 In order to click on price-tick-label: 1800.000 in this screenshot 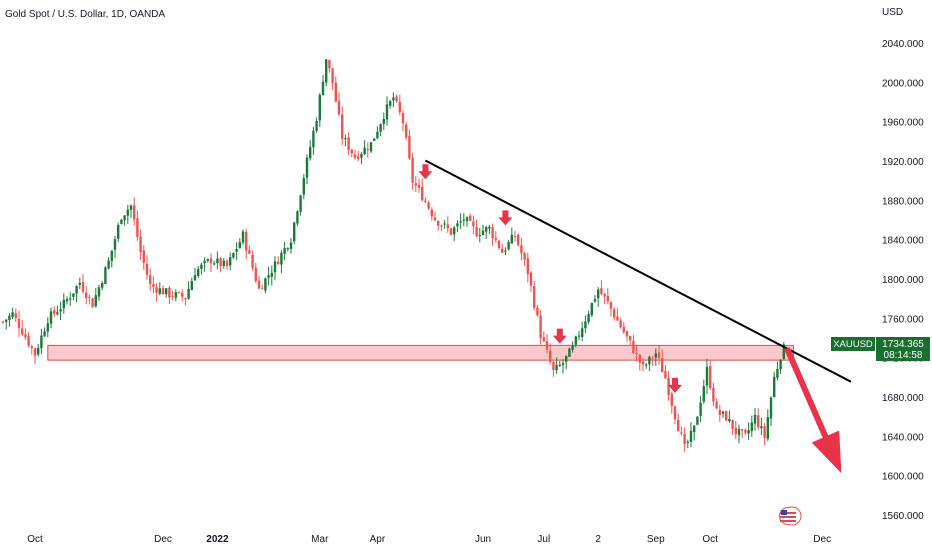, I will do `click(903, 280)`.